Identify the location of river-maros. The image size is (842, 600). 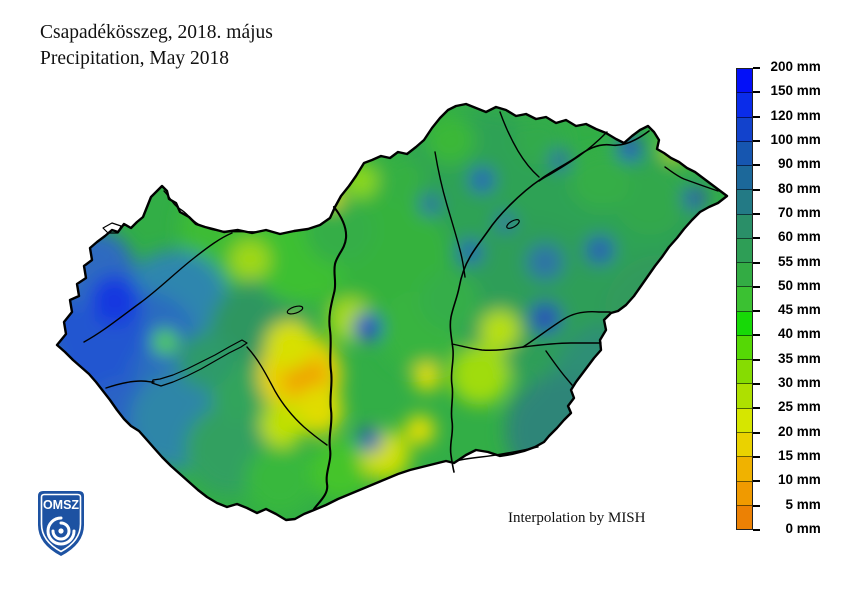
(497, 454).